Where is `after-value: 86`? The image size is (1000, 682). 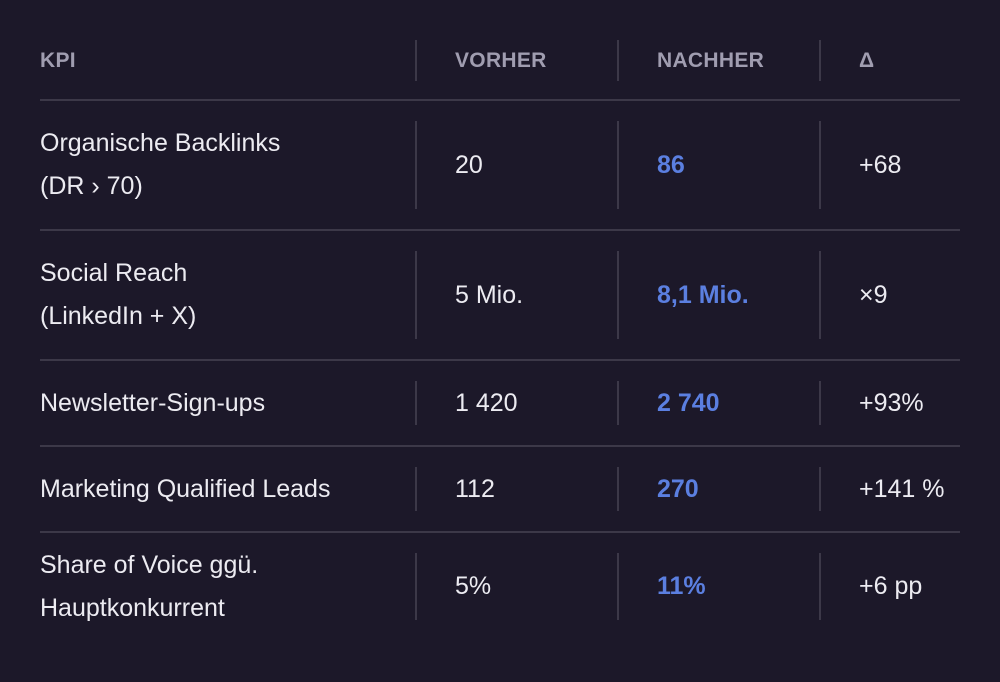 after-value: 86 is located at coordinates (718, 165).